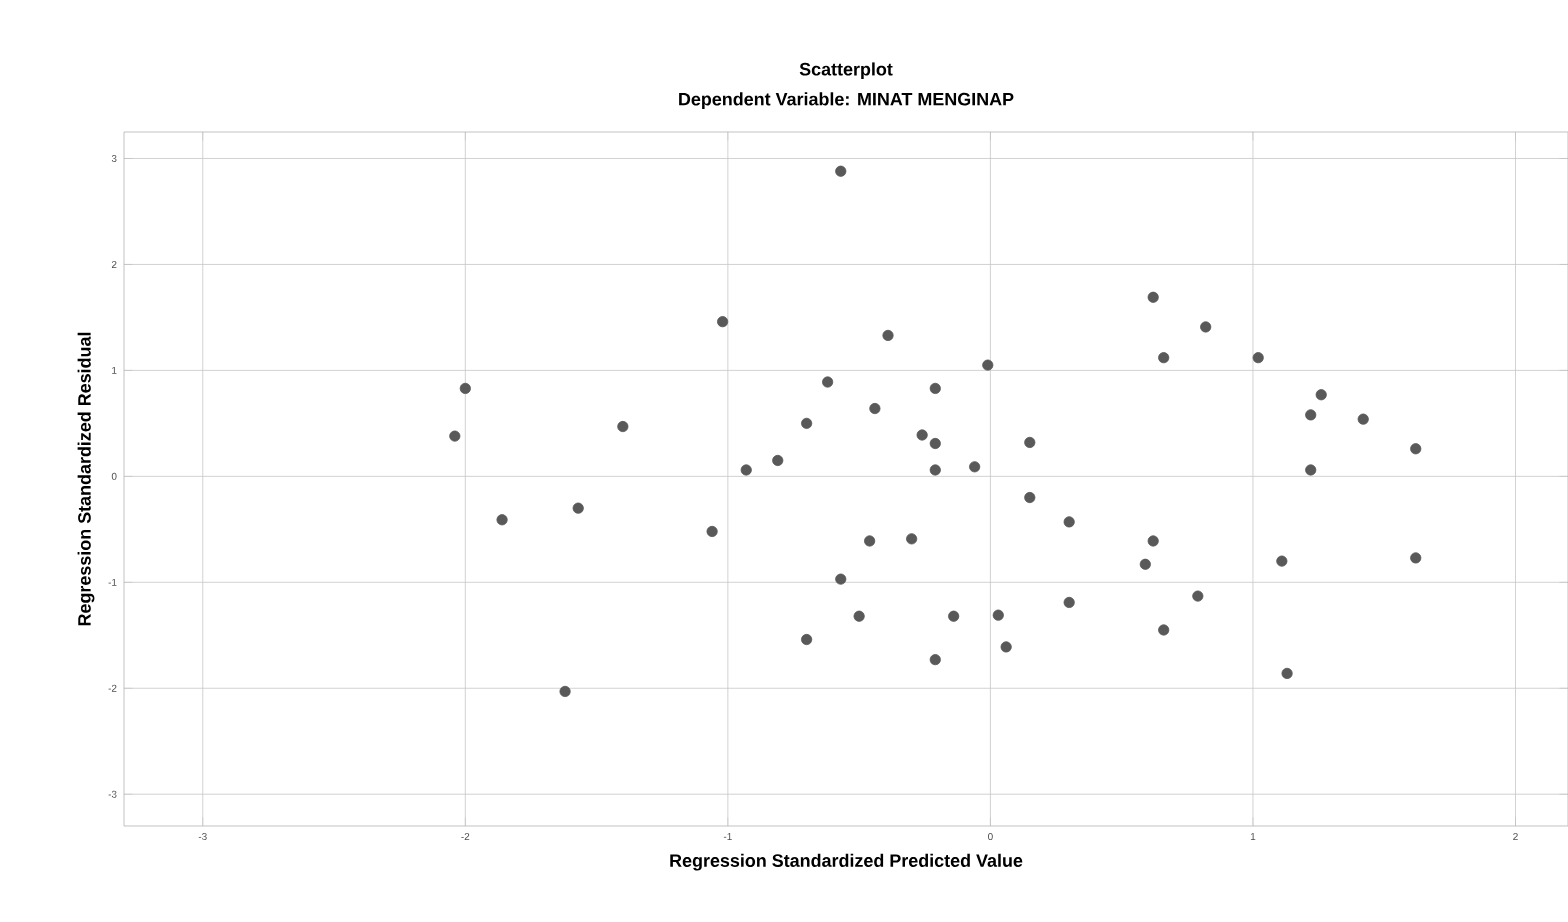 Image resolution: width=1568 pixels, height=922 pixels. Describe the element at coordinates (86, 479) in the screenshot. I see `y-axis-title: Regression Standardized Residual` at that location.